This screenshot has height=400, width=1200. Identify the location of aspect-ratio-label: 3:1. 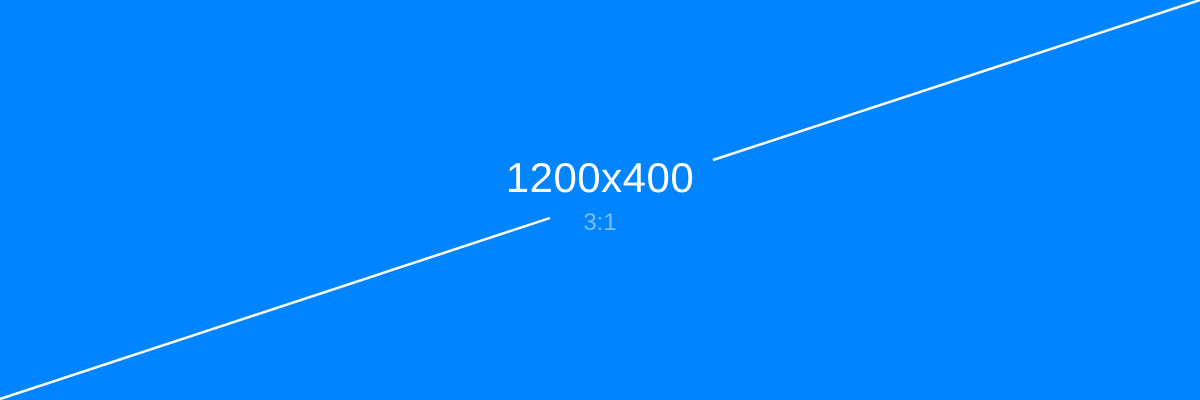
(600, 222).